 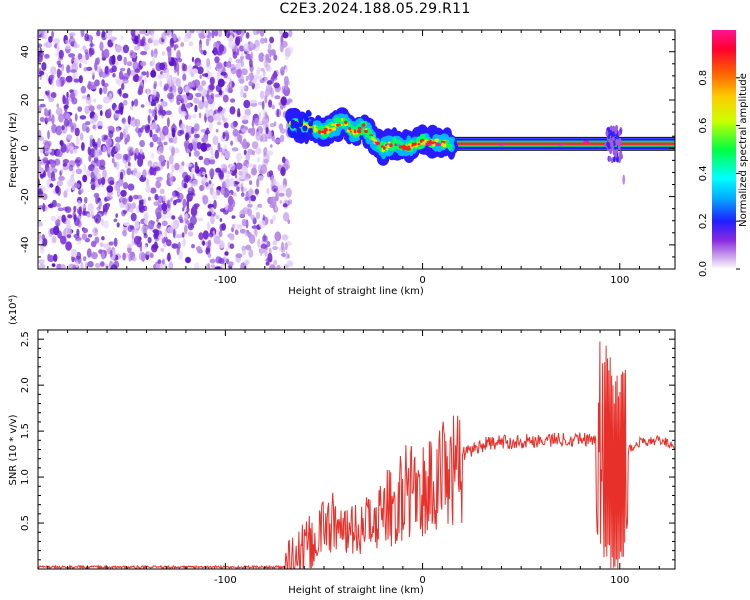 I want to click on colorbar-tick-label: 0.6, so click(x=703, y=126).